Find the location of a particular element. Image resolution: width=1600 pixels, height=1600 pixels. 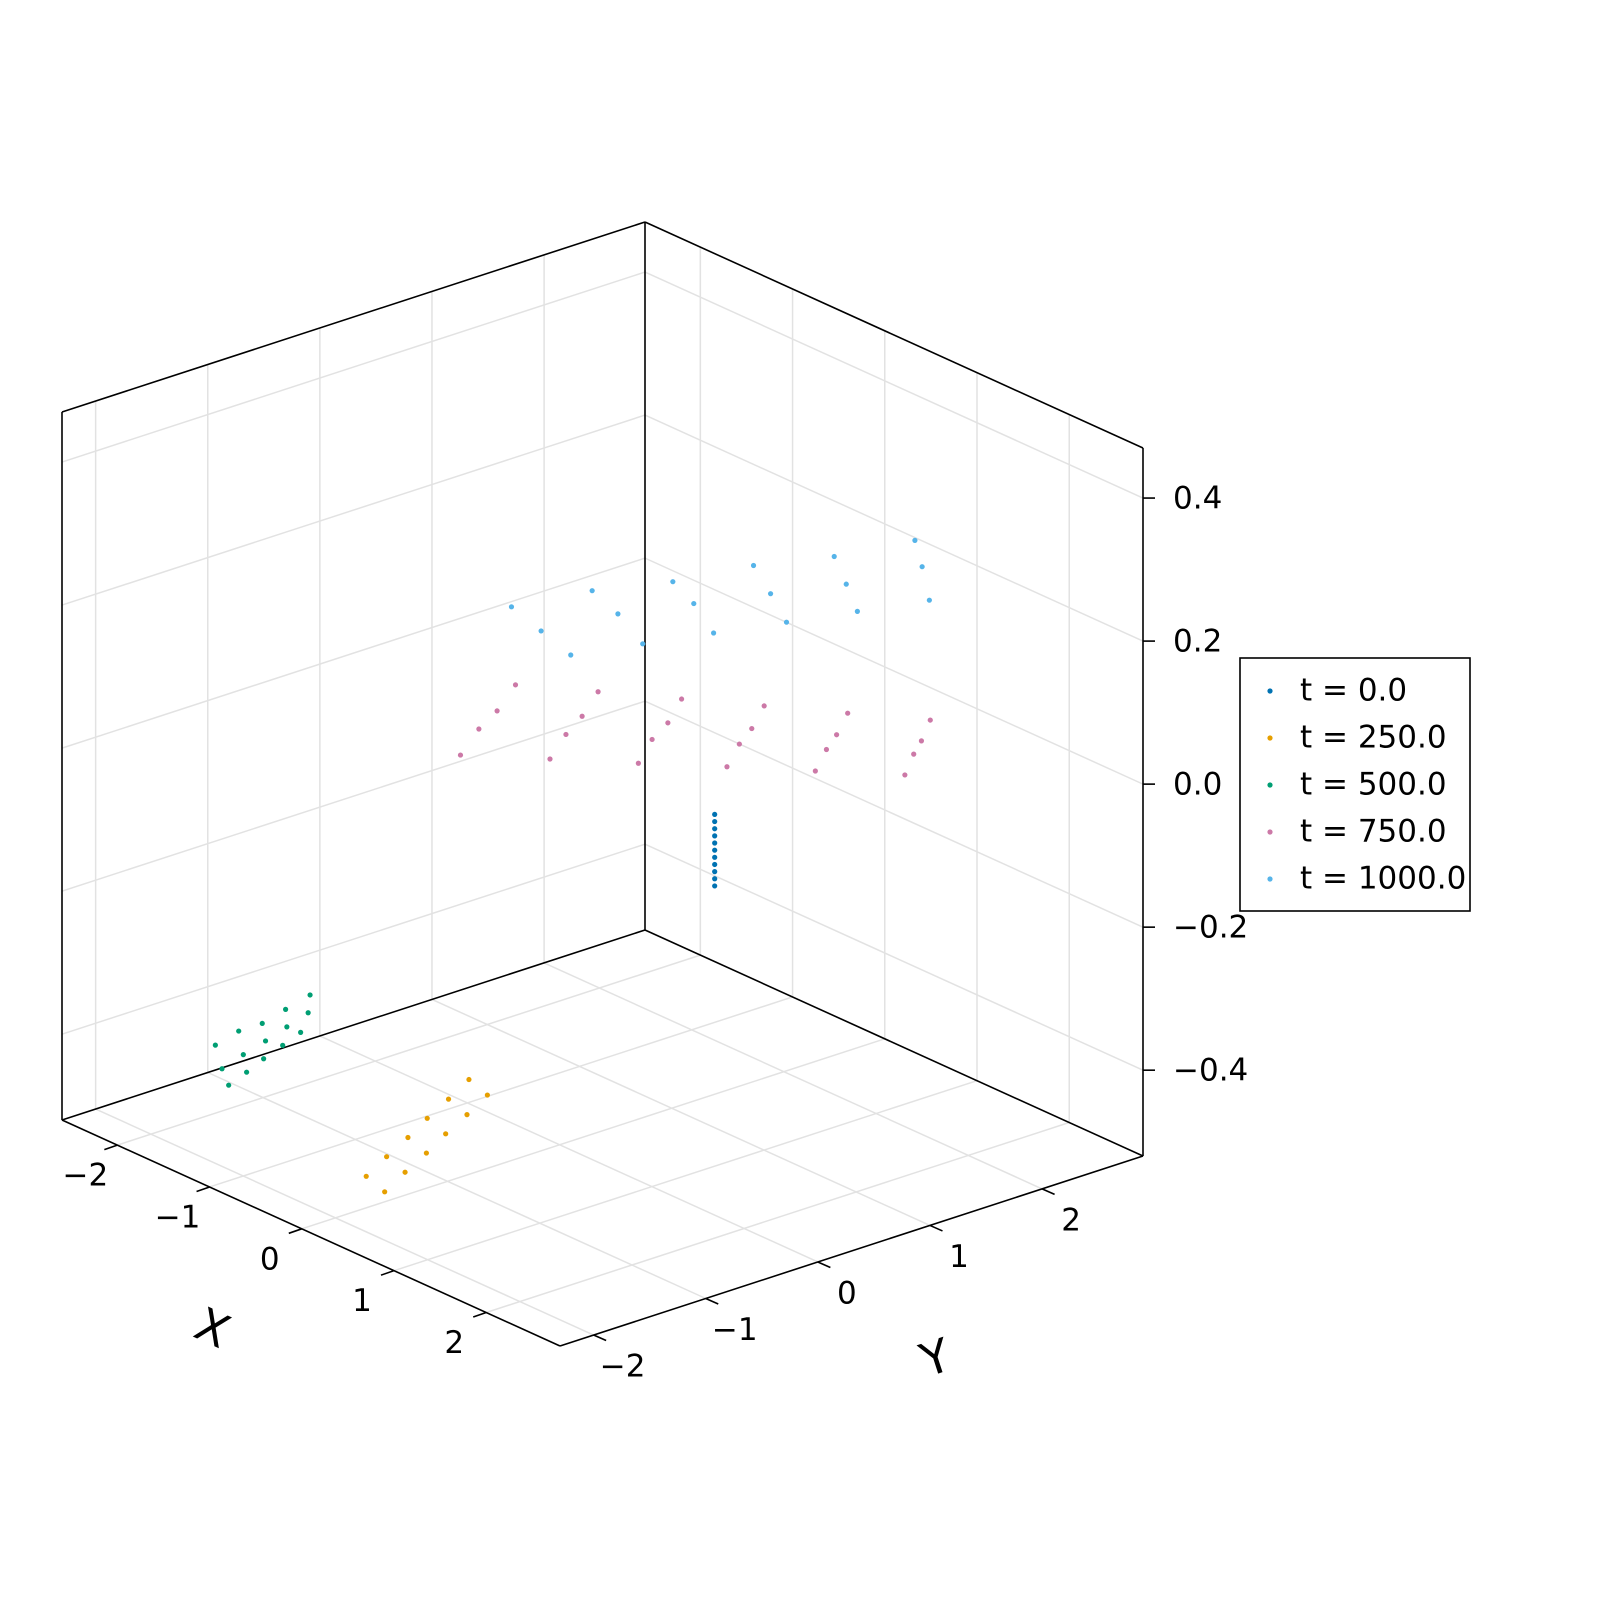

legend-label: t = 500.0 is located at coordinates (1373, 785).